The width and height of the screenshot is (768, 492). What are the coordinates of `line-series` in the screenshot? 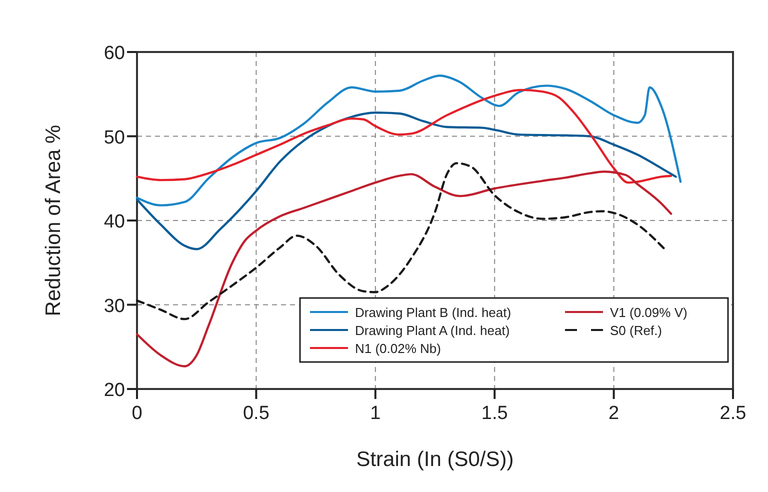 It's located at (404, 136).